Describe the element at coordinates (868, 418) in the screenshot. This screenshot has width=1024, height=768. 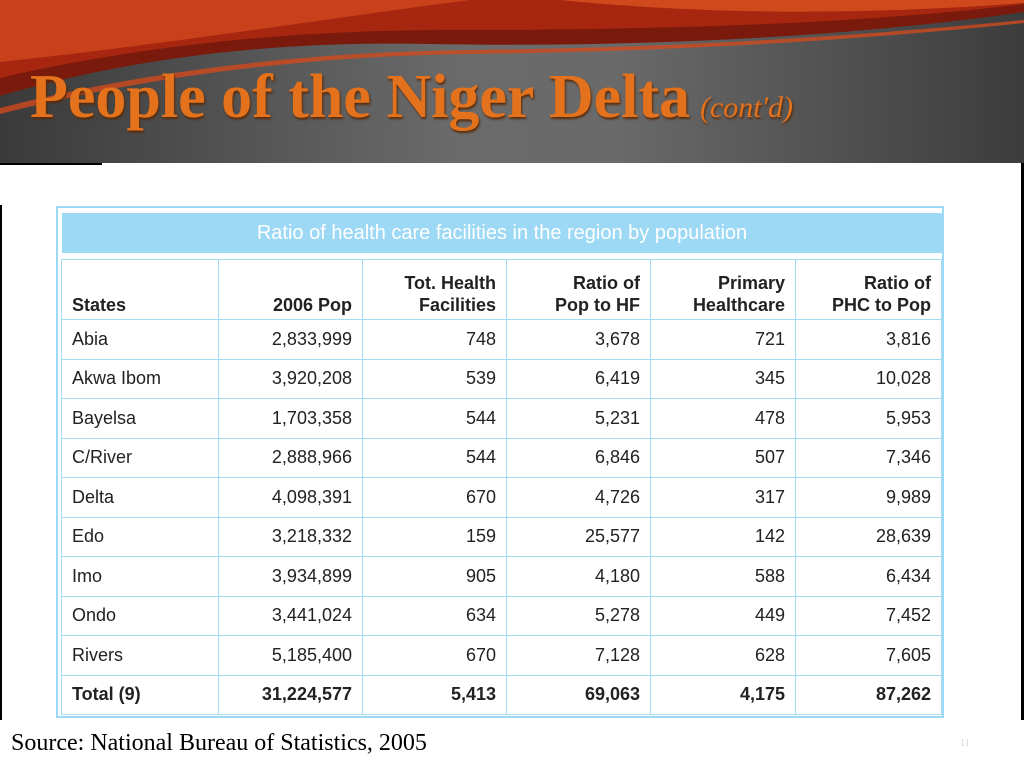
I see `cell-ratio-phc: 5,953` at that location.